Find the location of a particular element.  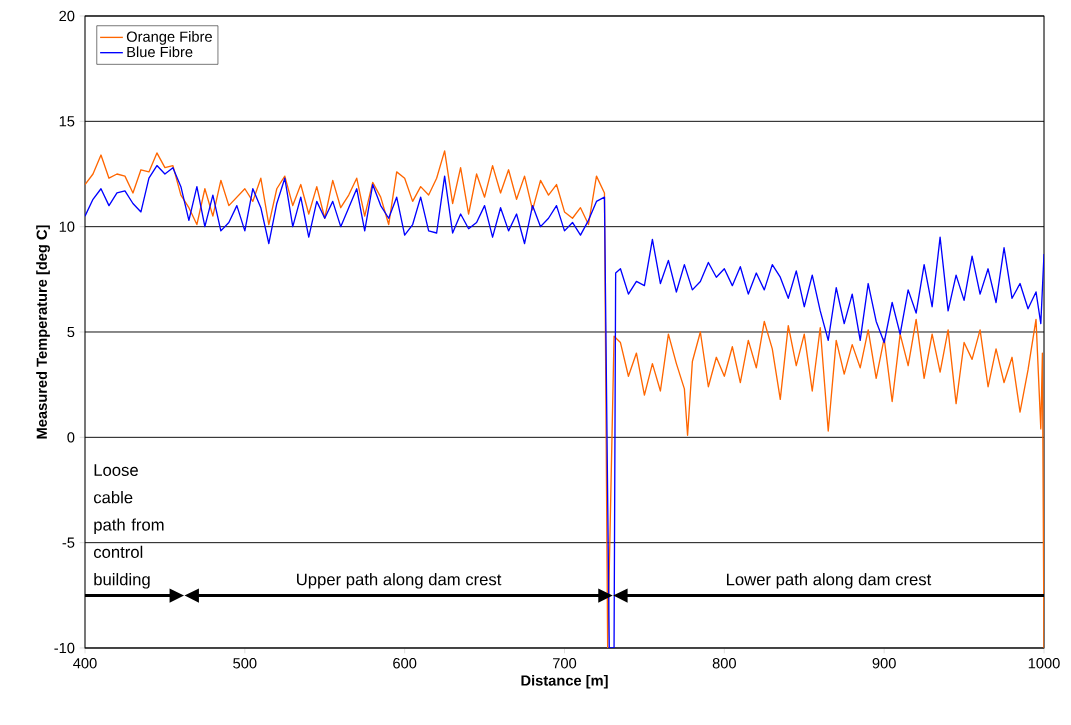

legend-label: Blue Fibre is located at coordinates (160, 52).